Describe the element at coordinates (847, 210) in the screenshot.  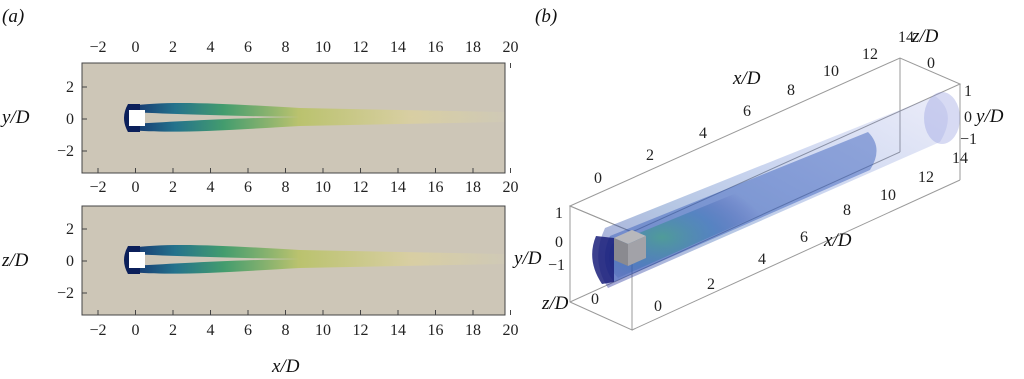
I see `x-bot-tick-8: 8` at that location.